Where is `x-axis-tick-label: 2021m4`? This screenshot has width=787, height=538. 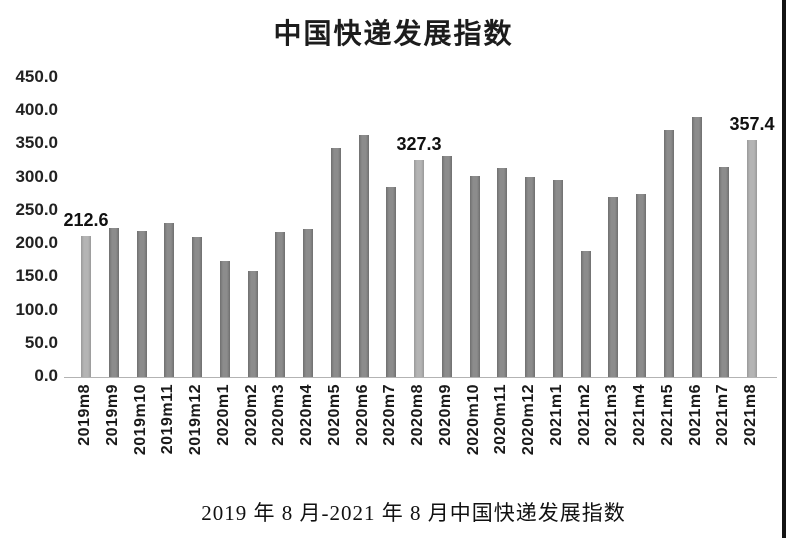
x-axis-tick-label: 2021m4 is located at coordinates (639, 415).